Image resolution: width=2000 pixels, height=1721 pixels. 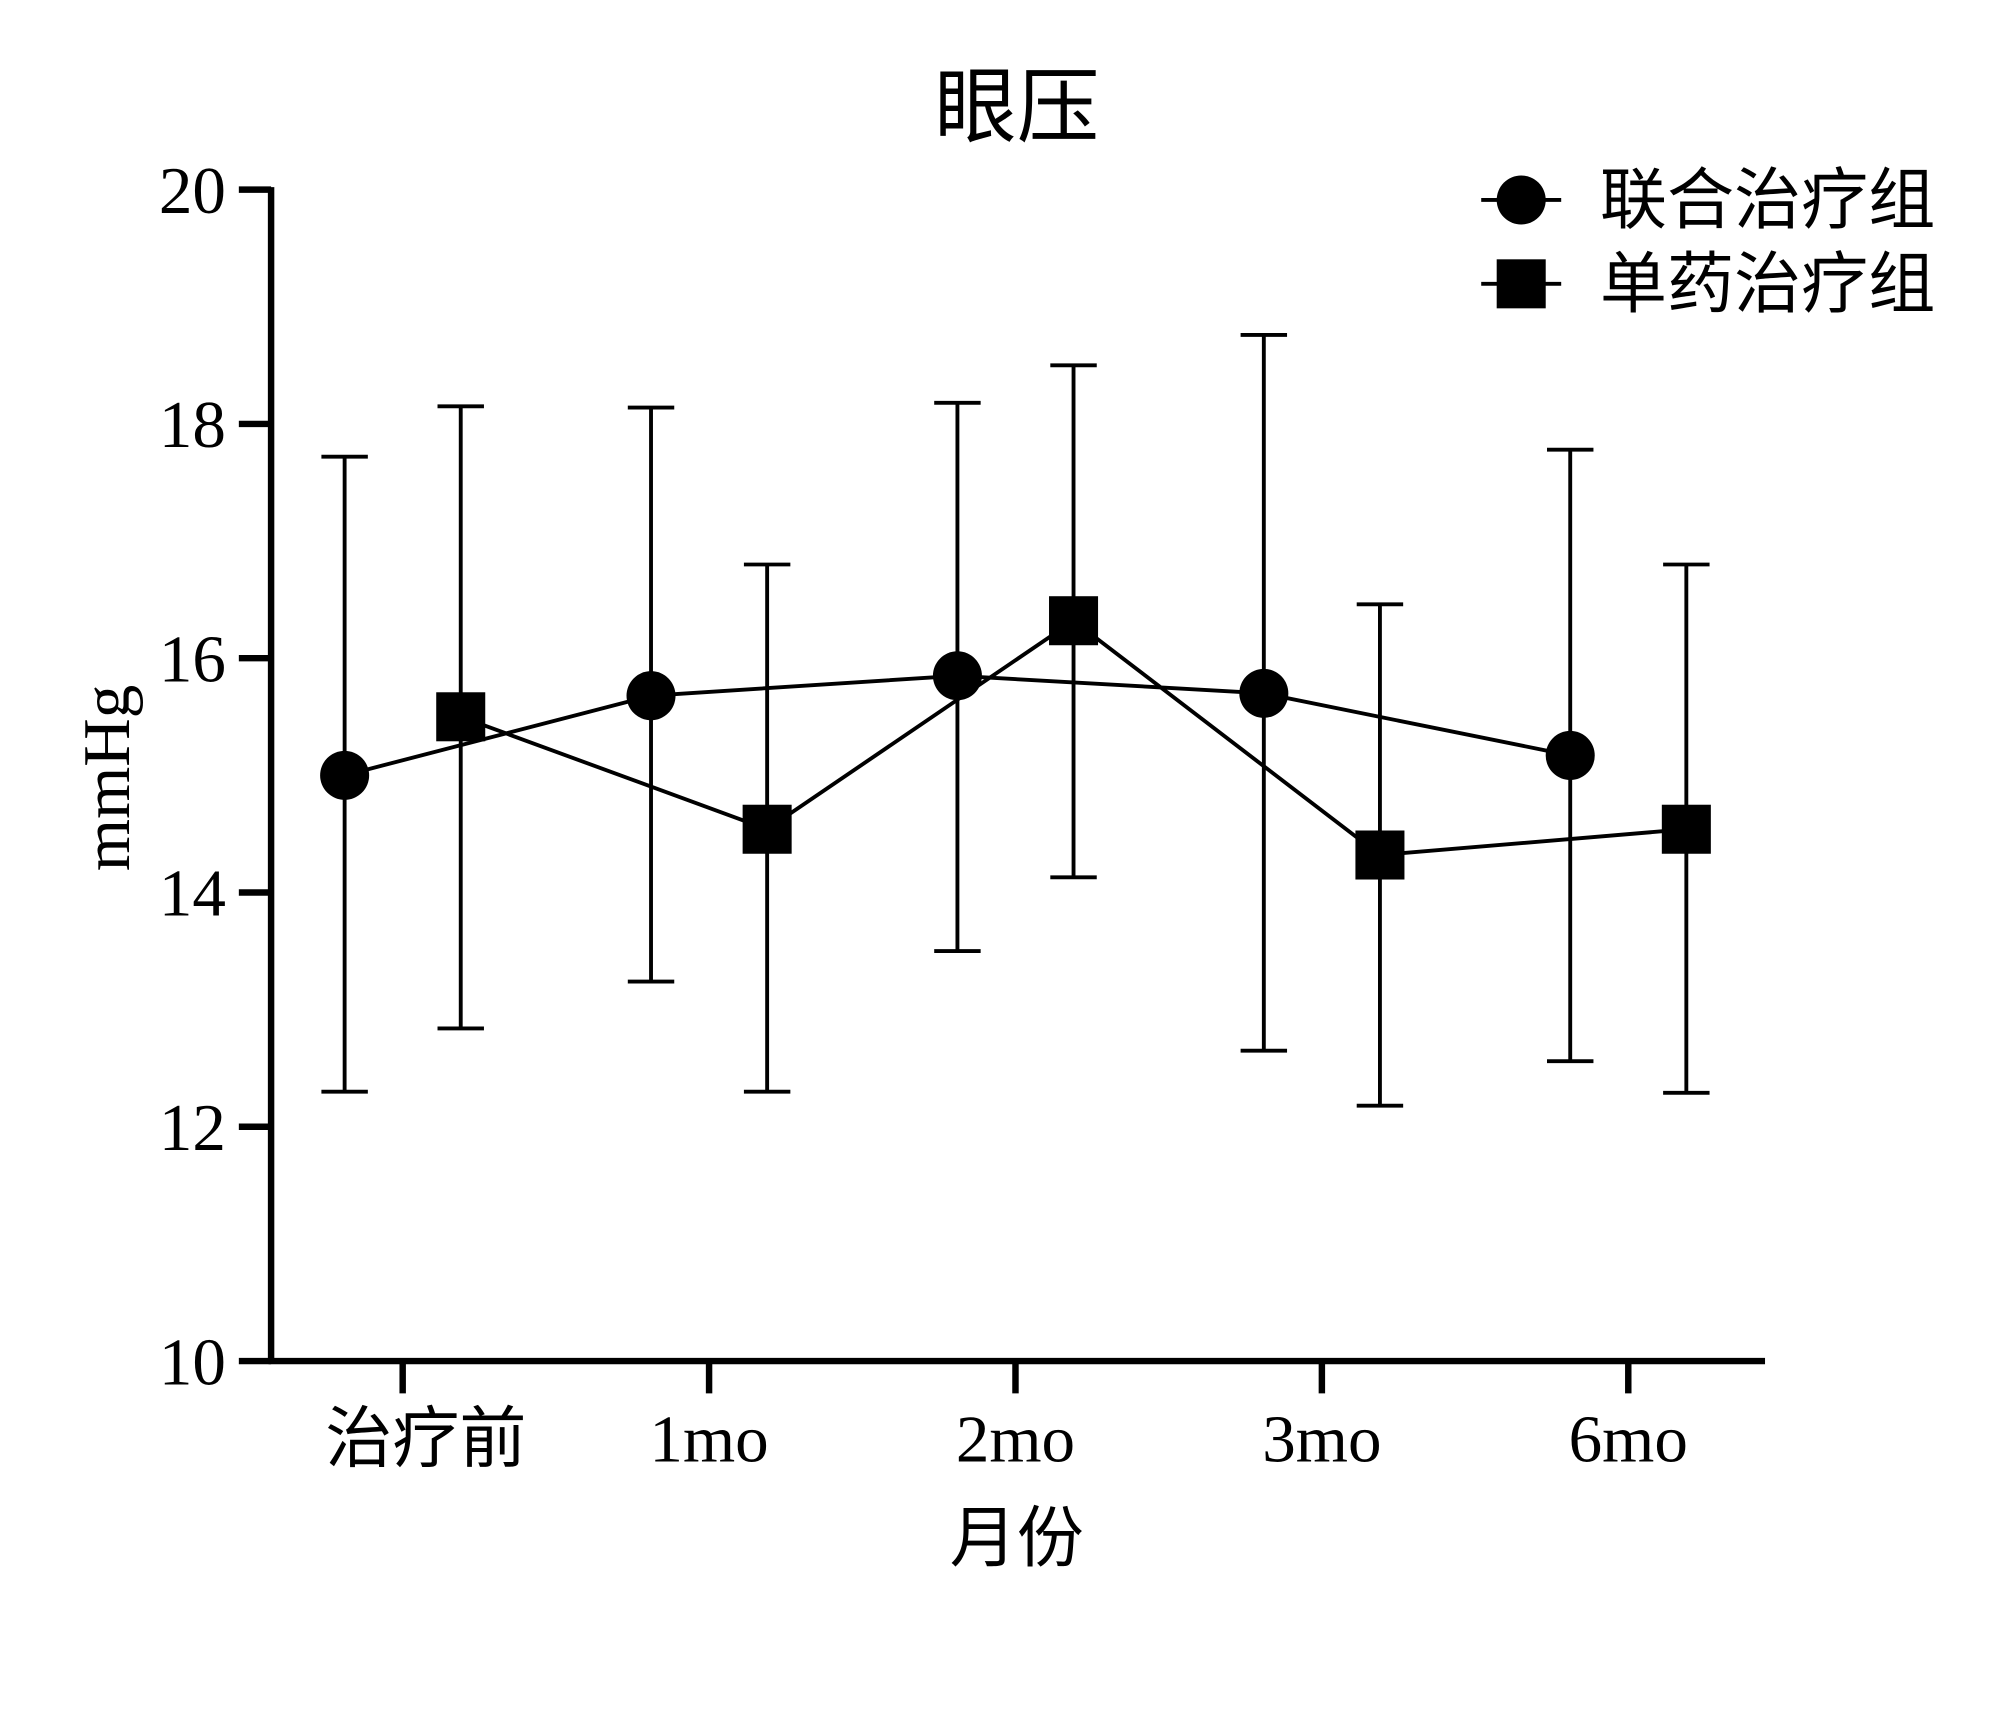 I want to click on x-tick-label: 6mo, so click(x=1628, y=1439).